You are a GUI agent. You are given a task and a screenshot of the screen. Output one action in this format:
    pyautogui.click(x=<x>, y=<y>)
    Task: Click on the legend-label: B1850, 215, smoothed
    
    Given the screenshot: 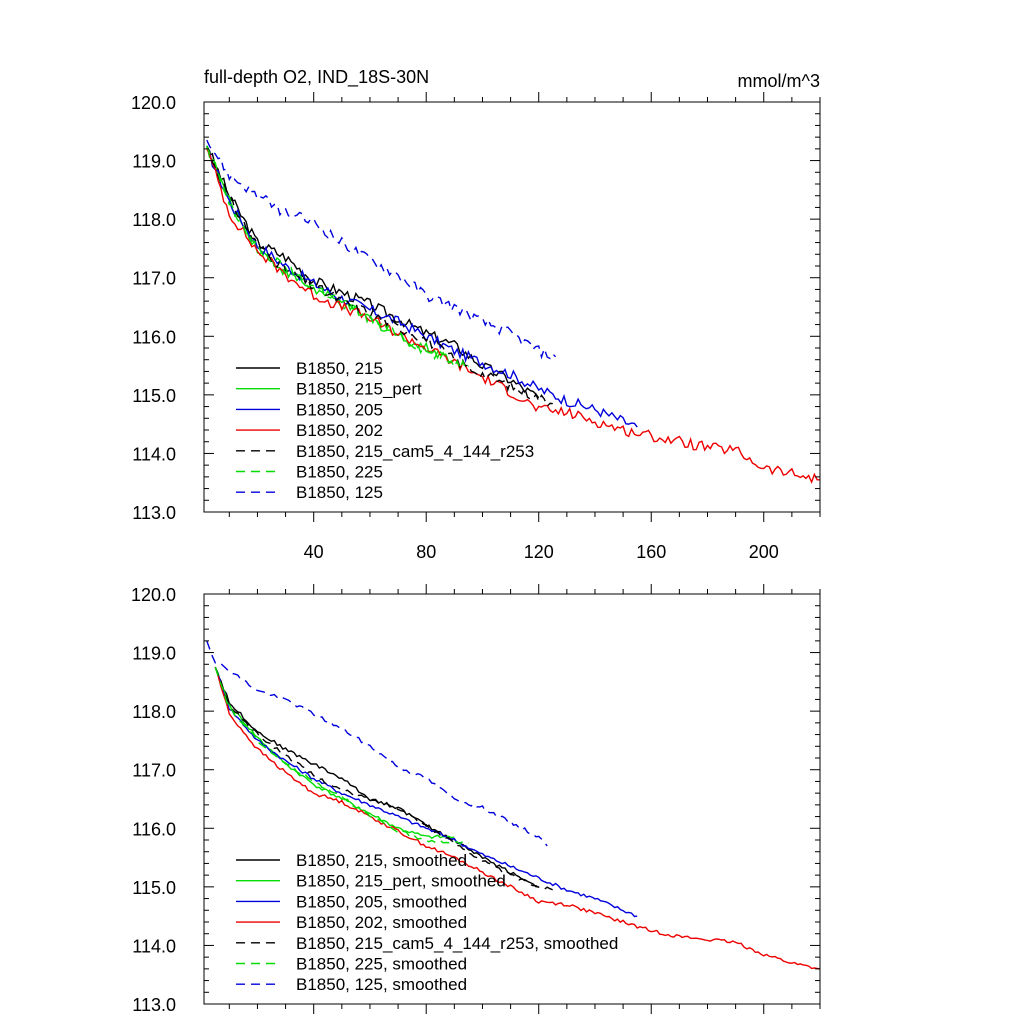 What is the action you would take?
    pyautogui.click(x=381, y=860)
    